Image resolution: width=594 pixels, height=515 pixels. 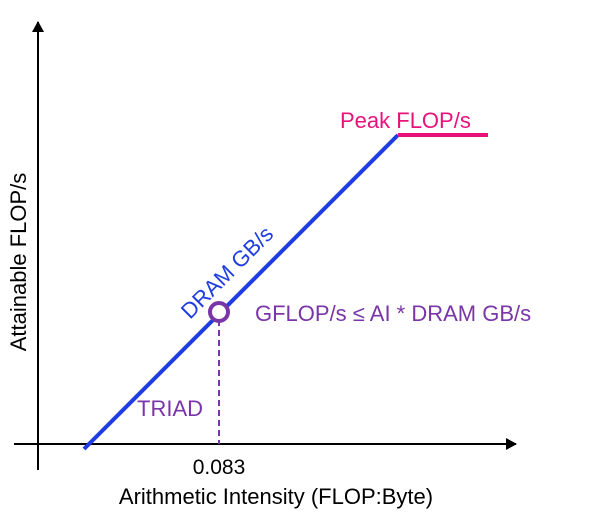 I want to click on kernel-label: TRIAD, so click(x=170, y=408).